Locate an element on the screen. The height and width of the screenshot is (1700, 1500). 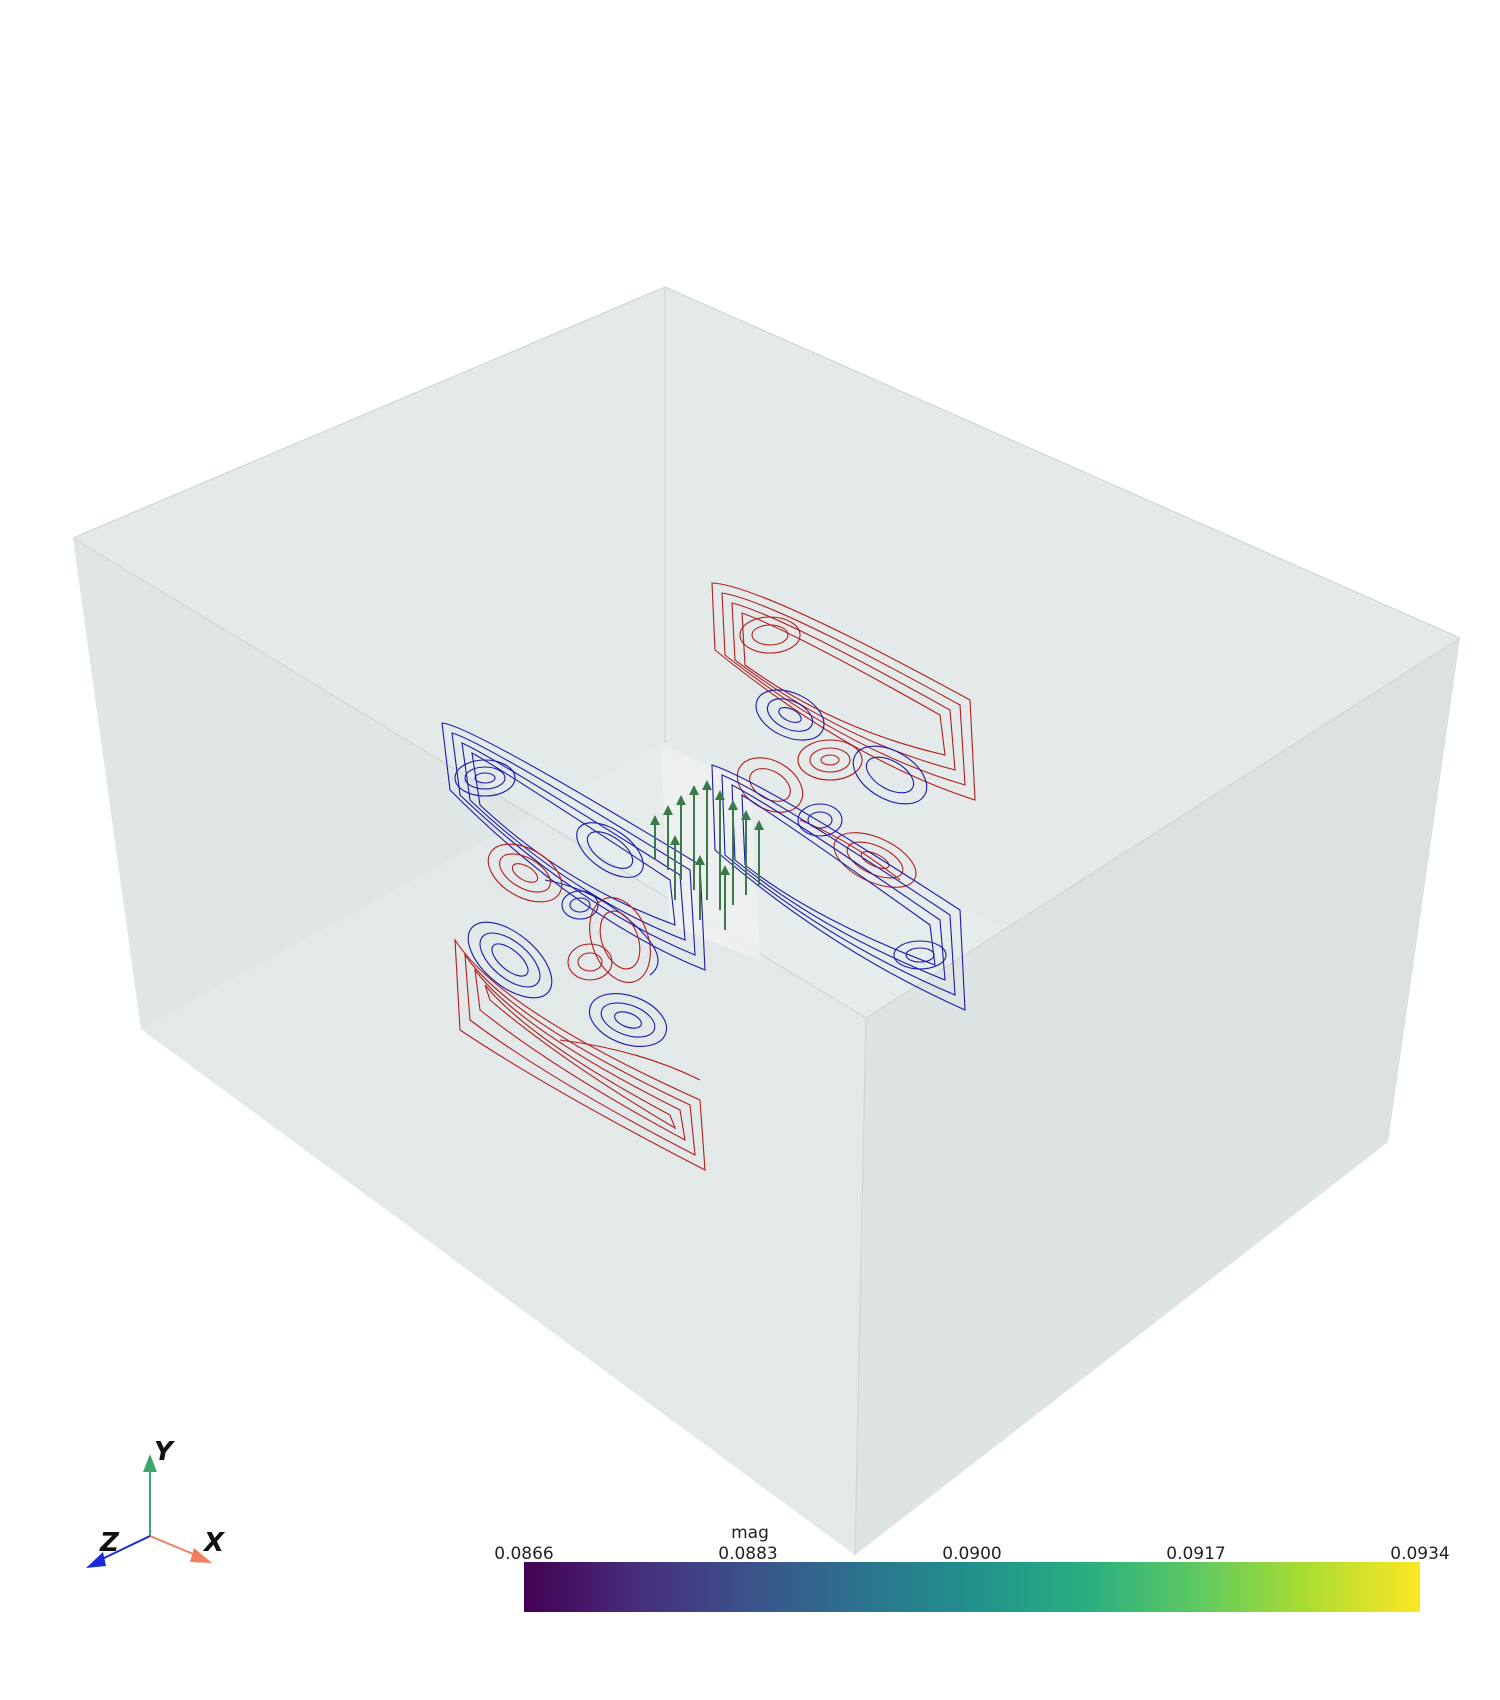
colorbar-tick-3: 0.0917 is located at coordinates (1196, 1554).